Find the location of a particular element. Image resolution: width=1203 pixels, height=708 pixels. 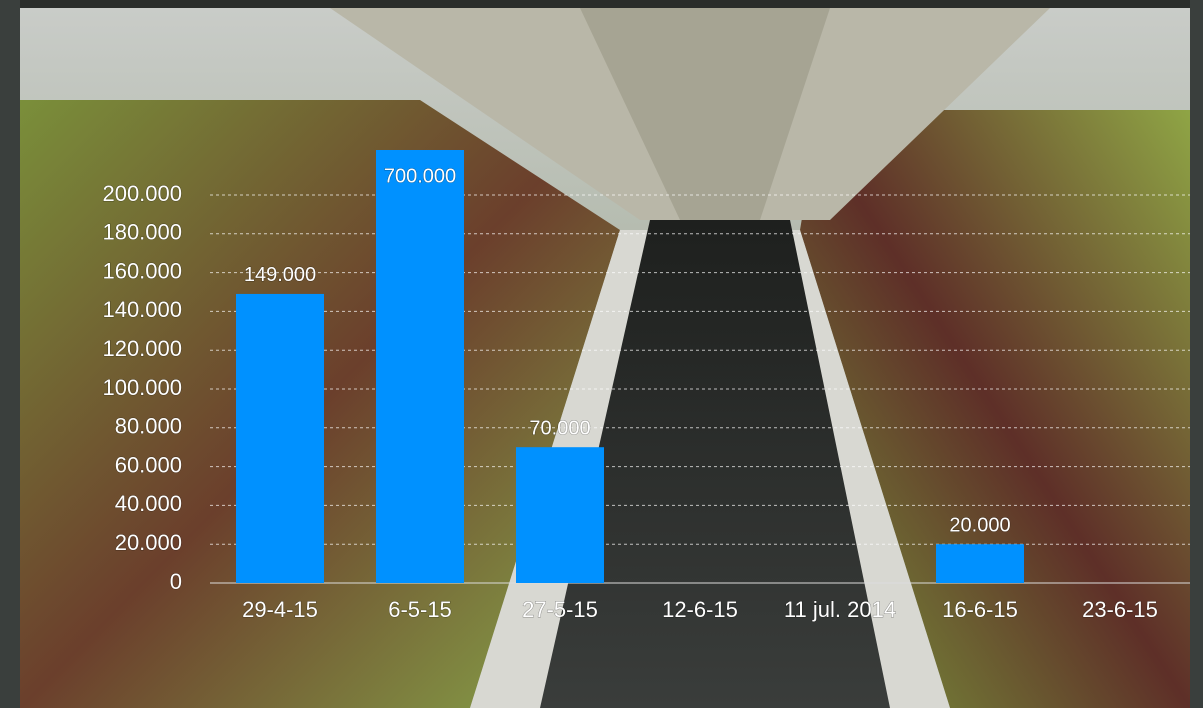

y-tick-label: 120.000 is located at coordinates (142, 348).